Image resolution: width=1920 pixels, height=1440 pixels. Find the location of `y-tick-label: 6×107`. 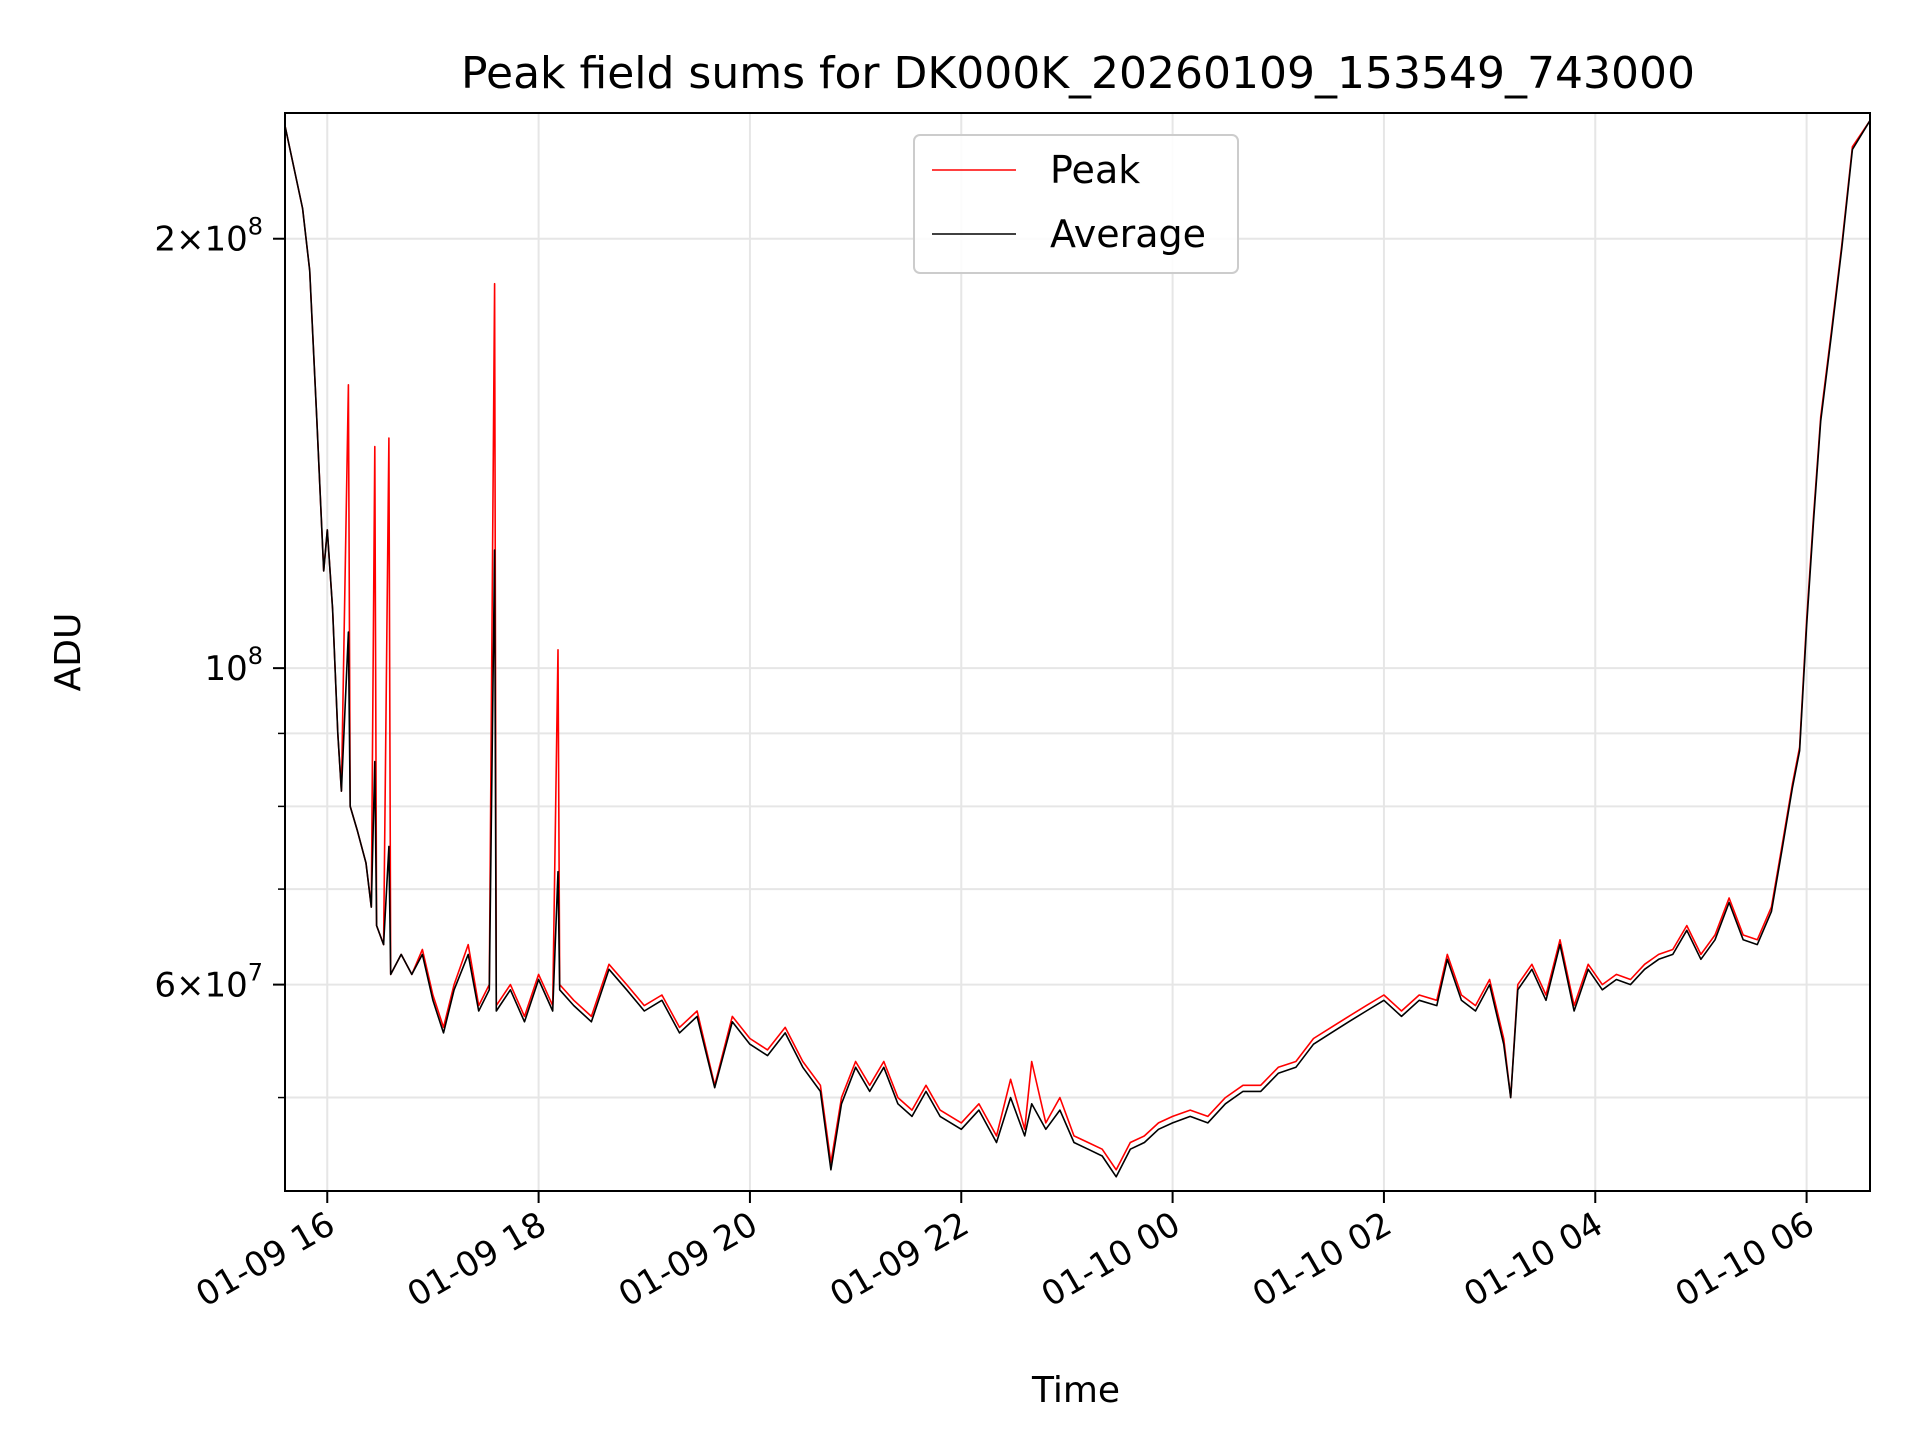

y-tick-label: 6×107 is located at coordinates (208, 982).